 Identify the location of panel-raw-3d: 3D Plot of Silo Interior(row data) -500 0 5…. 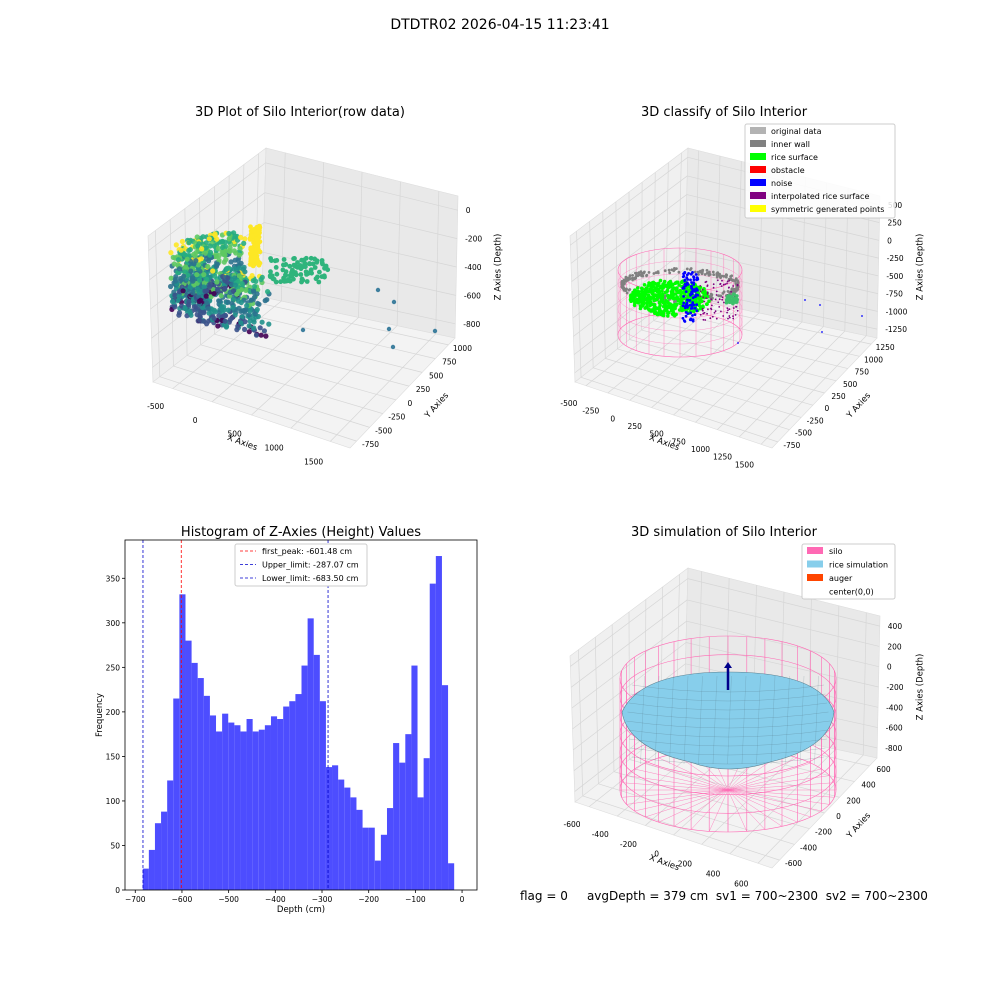
(325, 285).